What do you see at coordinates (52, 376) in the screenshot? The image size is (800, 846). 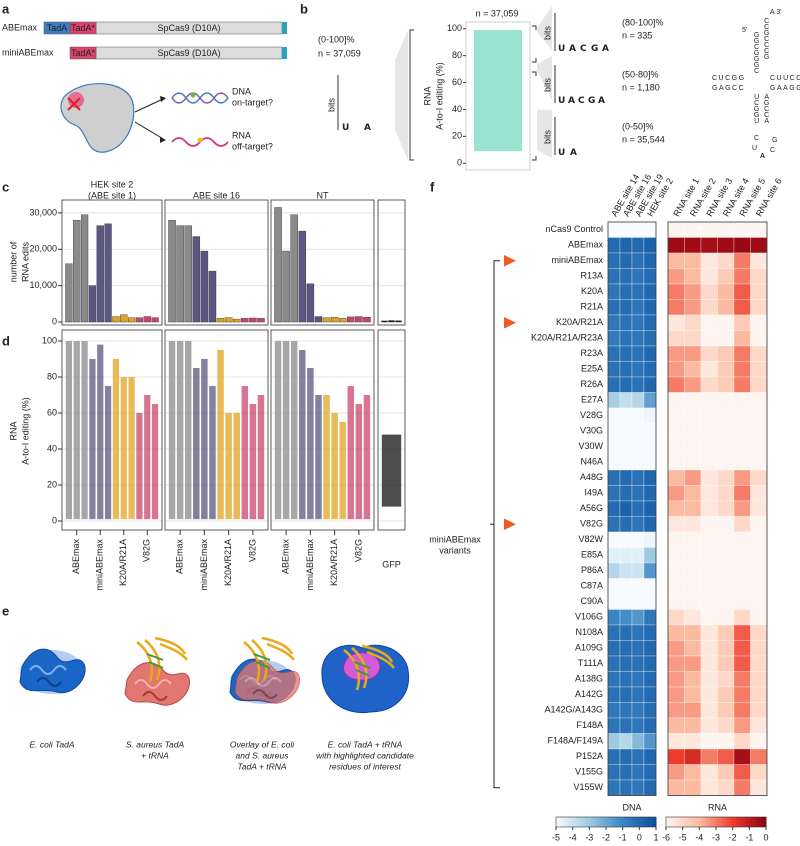 I see `y-tick-label: 80` at bounding box center [52, 376].